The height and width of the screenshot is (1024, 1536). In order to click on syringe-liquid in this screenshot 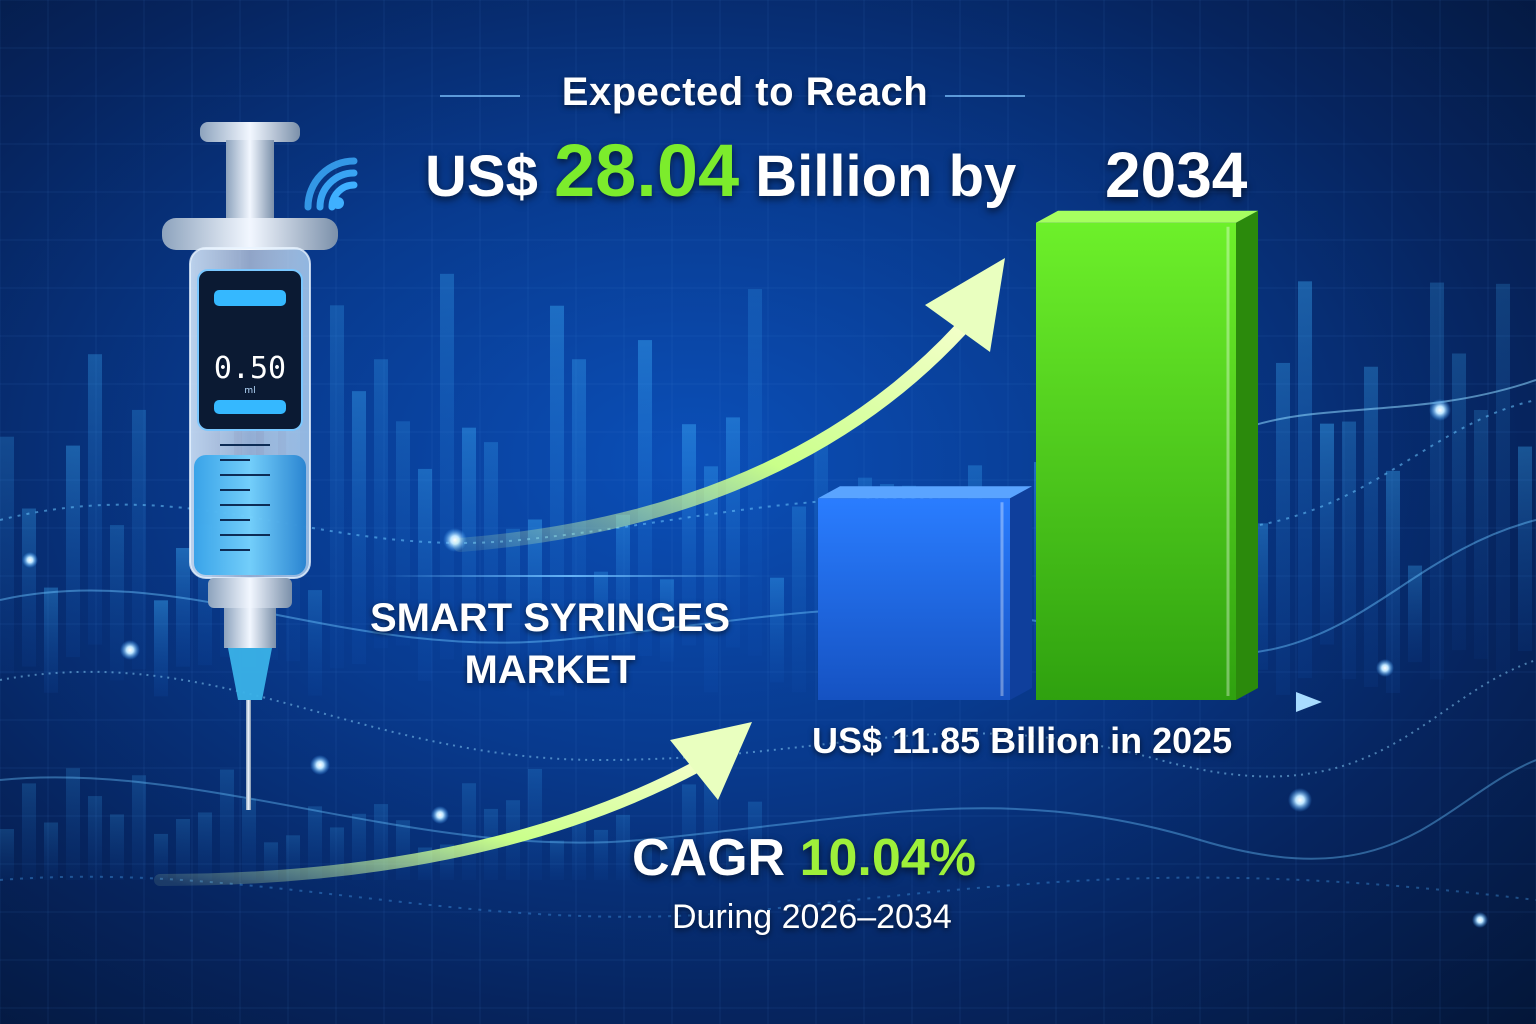, I will do `click(250, 515)`.